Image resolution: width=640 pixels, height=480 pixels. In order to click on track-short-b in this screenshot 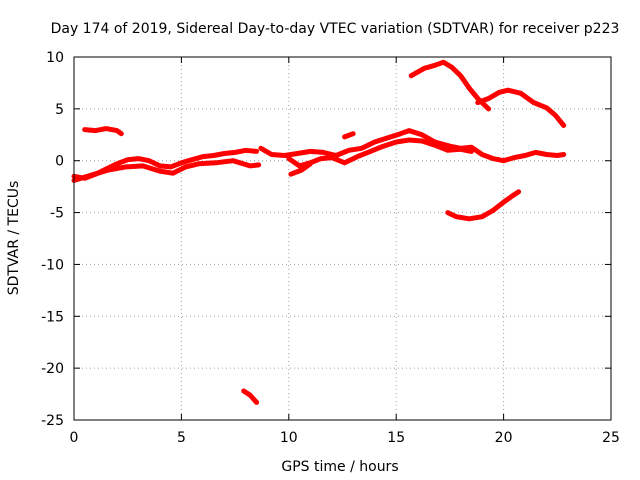, I will do `click(349, 135)`.